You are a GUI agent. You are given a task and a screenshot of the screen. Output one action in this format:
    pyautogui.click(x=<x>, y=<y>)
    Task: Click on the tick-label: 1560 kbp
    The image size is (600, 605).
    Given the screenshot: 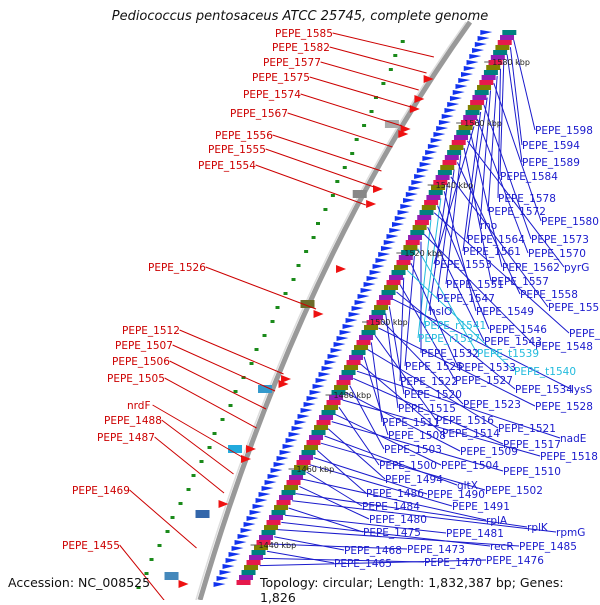 What is the action you would take?
    pyautogui.click(x=483, y=123)
    